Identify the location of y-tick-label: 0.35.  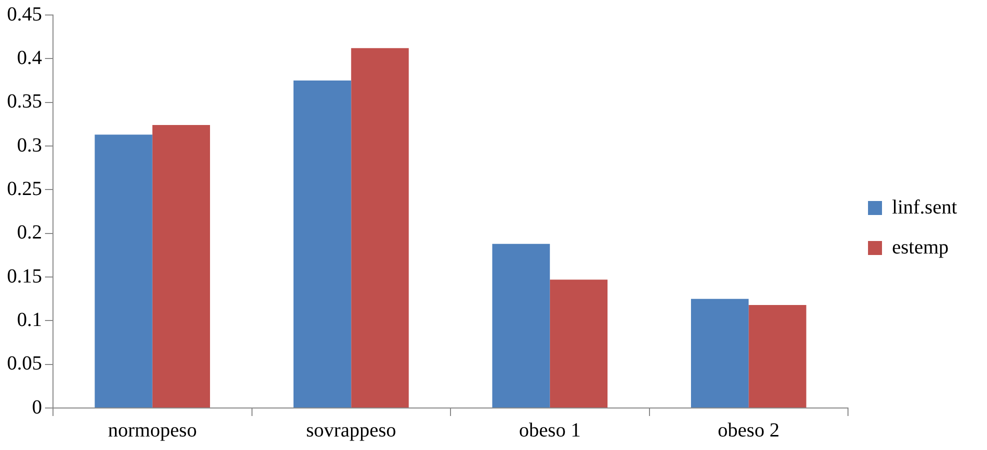
(24, 101).